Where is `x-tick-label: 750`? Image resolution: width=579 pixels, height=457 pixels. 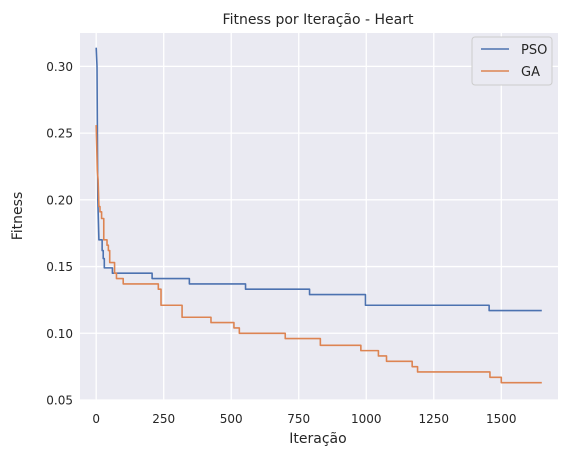
x-tick-label: 750 is located at coordinates (298, 419).